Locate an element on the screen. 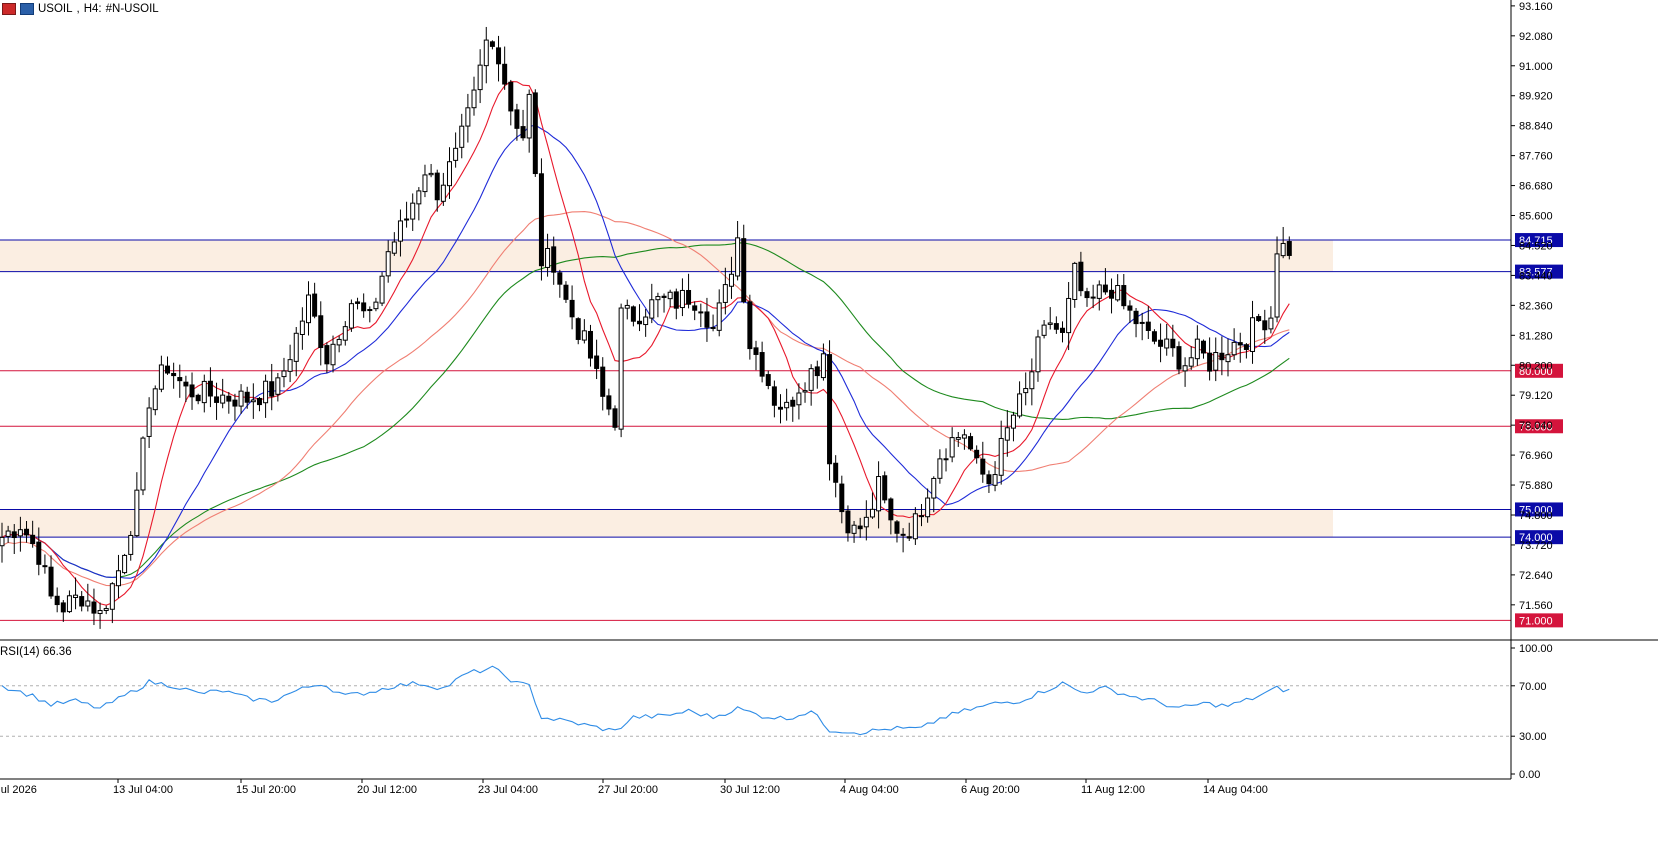 This screenshot has height=841, width=1658. level-tag-84.715 is located at coordinates (1539, 240).